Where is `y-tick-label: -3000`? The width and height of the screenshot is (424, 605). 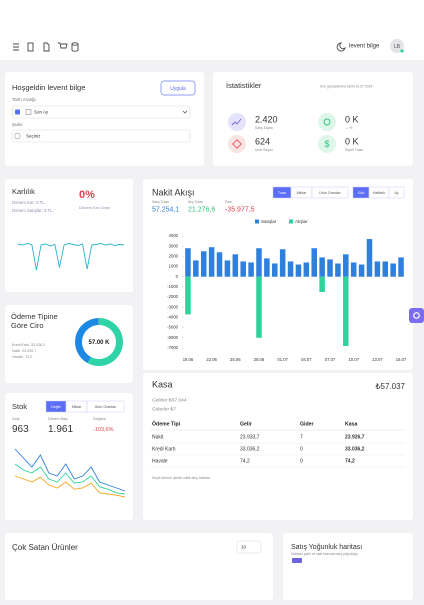
y-tick-label: -3000 is located at coordinates (172, 306).